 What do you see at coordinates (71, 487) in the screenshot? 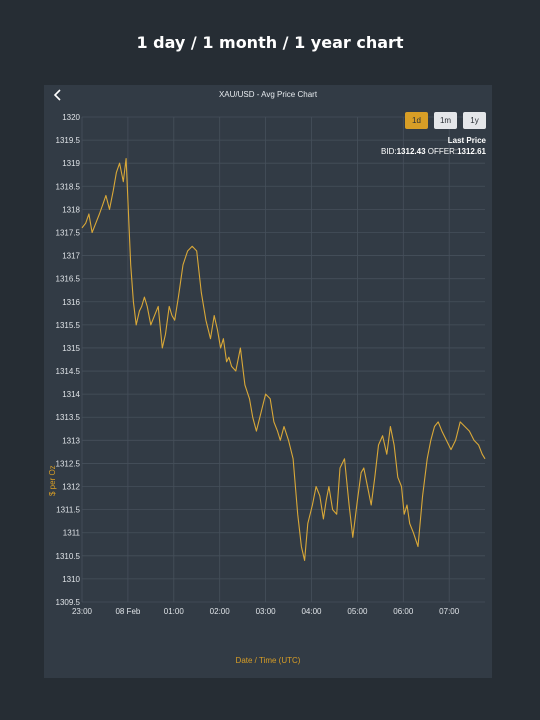
I see `y-tick-label: 1312` at bounding box center [71, 487].